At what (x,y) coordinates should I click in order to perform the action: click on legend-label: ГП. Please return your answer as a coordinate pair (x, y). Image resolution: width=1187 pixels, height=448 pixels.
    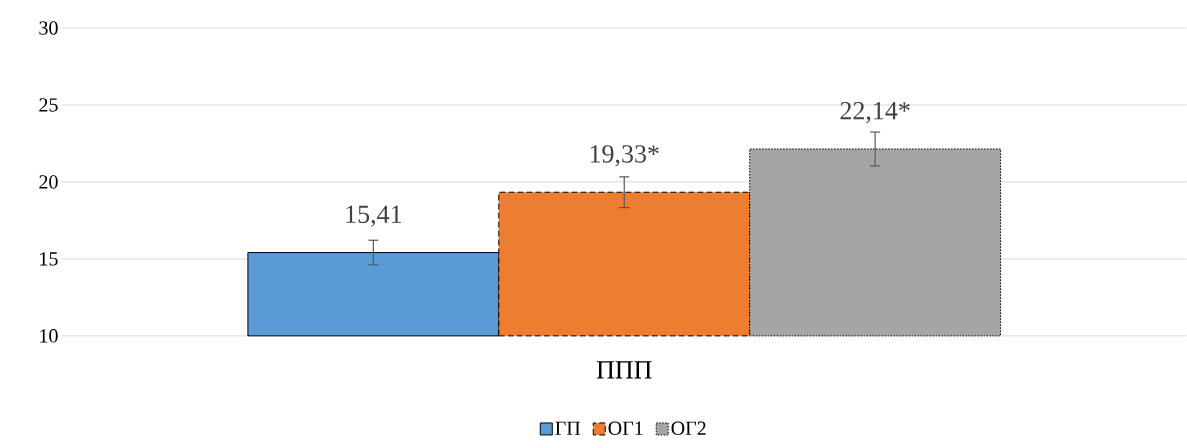
    Looking at the image, I should click on (568, 428).